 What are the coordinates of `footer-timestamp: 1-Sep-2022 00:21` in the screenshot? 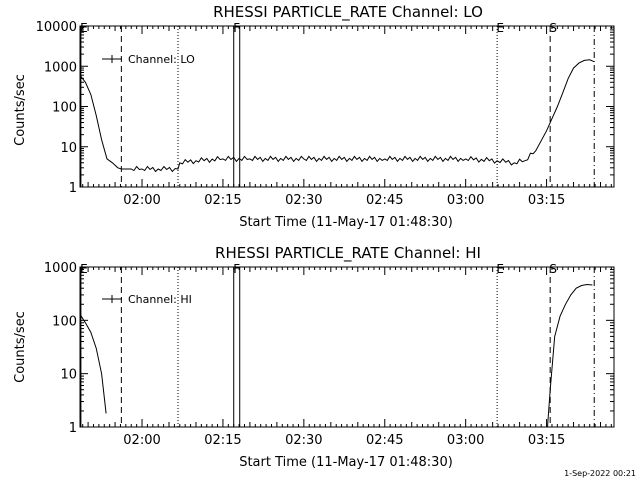 It's located at (600, 473).